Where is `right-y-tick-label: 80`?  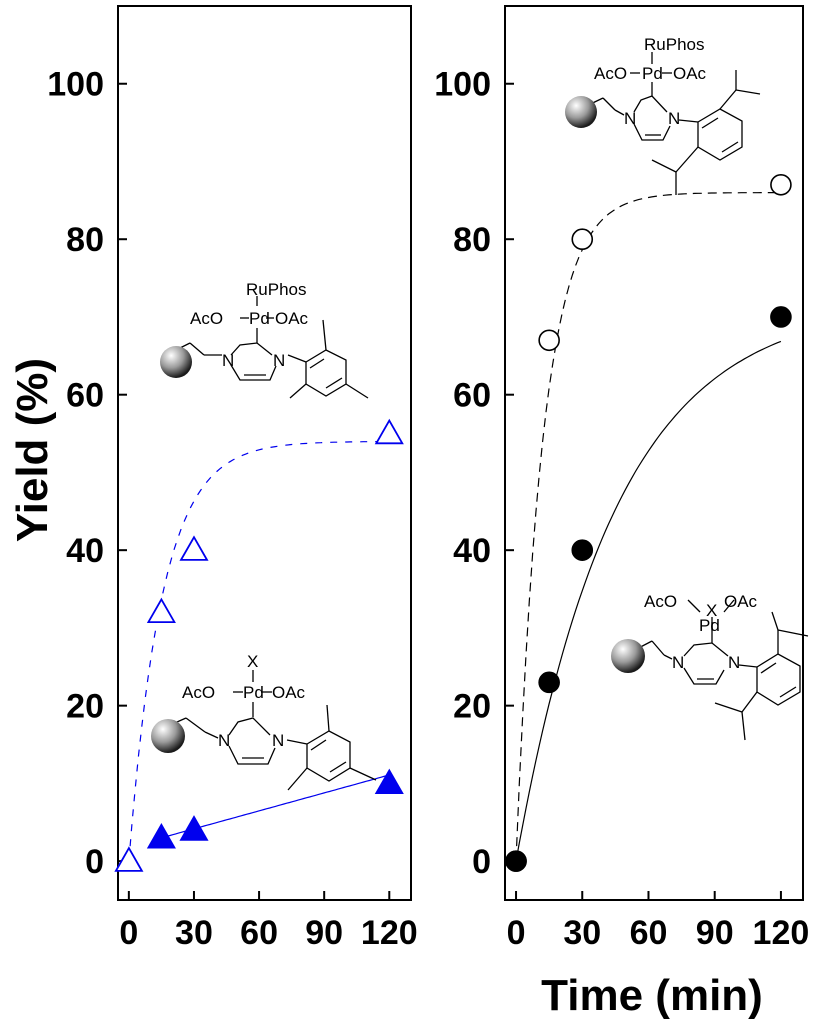 right-y-tick-label: 80 is located at coordinates (472, 240).